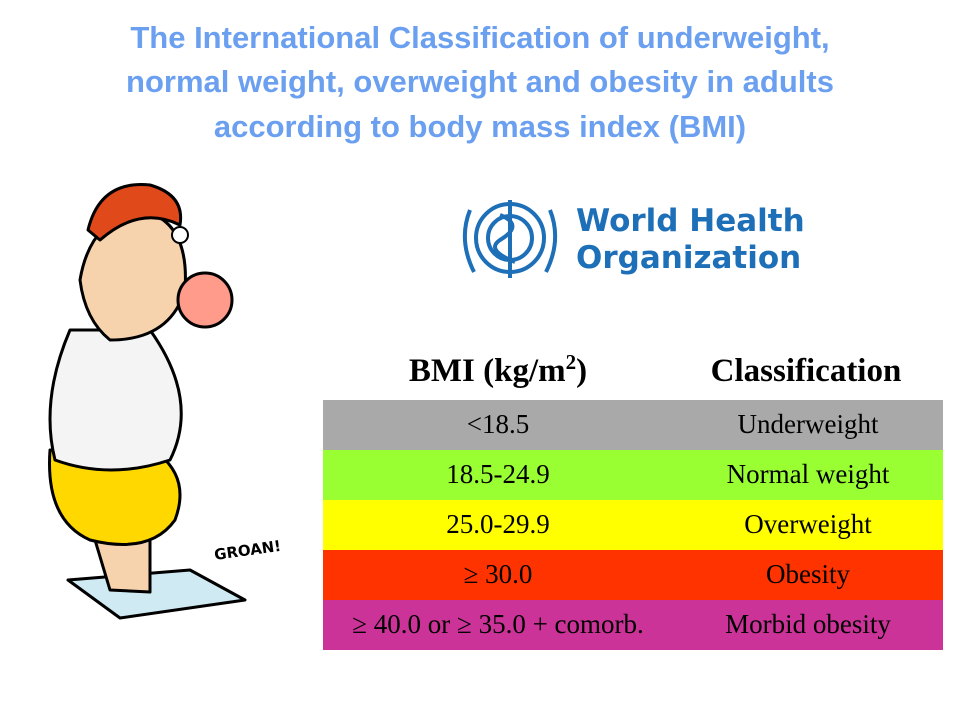 The height and width of the screenshot is (720, 960). I want to click on title-line: according to body mass index (BMI), so click(480, 126).